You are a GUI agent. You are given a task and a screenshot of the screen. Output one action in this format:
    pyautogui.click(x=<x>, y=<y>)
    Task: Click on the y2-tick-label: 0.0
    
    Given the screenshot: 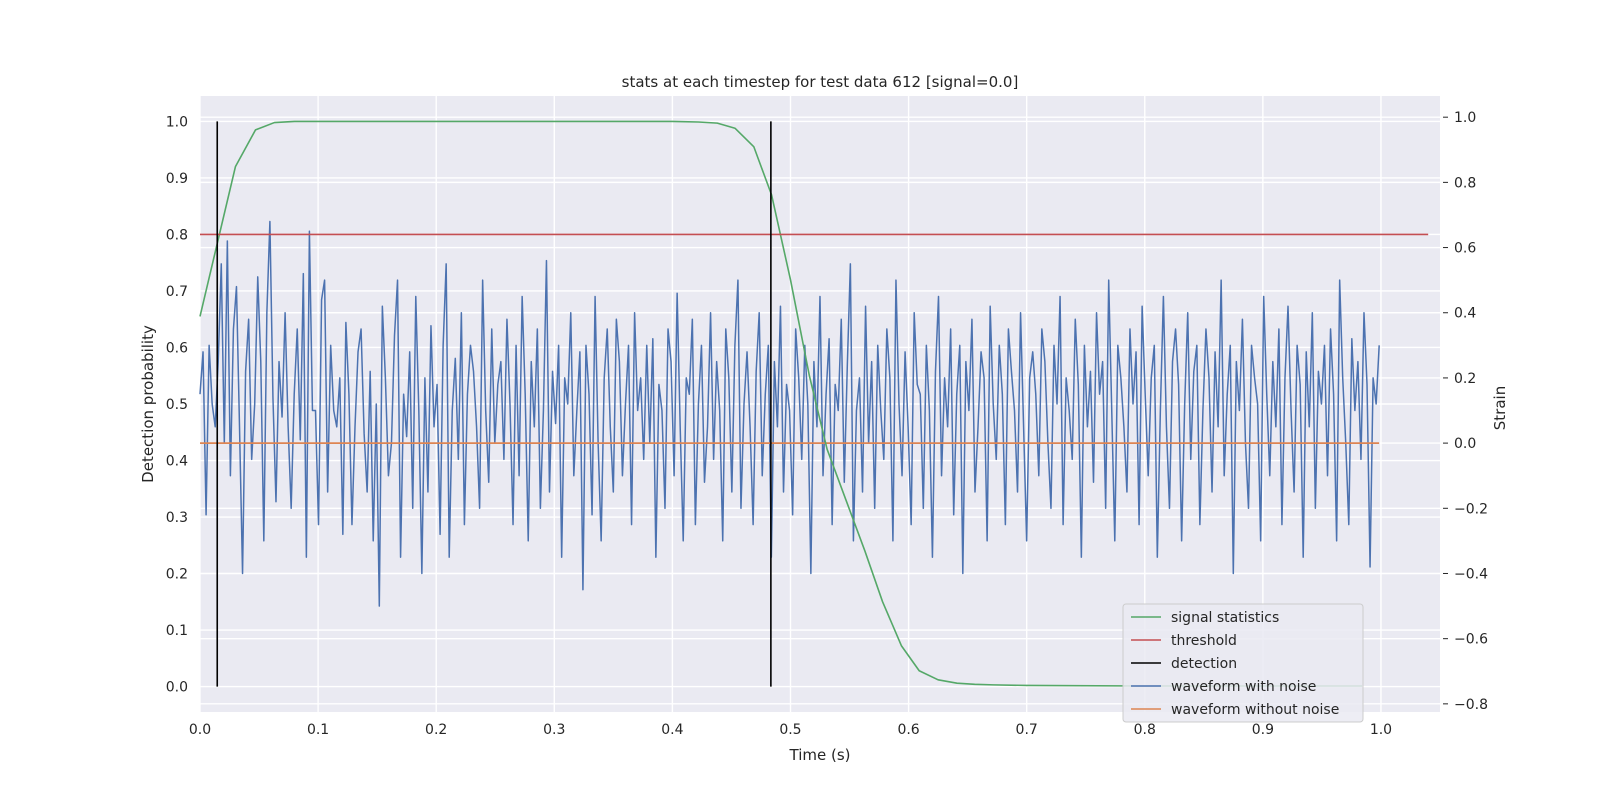 What is the action you would take?
    pyautogui.click(x=1465, y=444)
    